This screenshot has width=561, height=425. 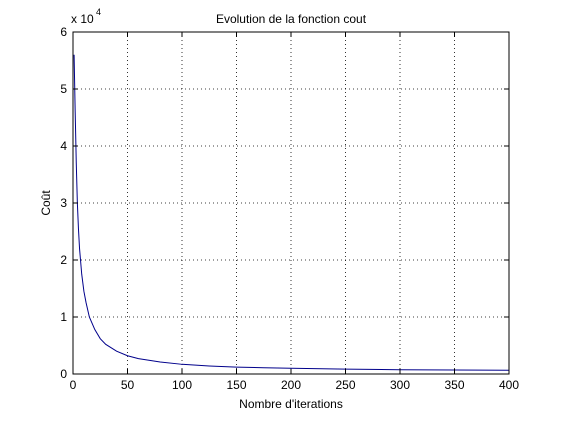 What do you see at coordinates (98, 12) in the screenshot?
I see `y-exponent-power: 4` at bounding box center [98, 12].